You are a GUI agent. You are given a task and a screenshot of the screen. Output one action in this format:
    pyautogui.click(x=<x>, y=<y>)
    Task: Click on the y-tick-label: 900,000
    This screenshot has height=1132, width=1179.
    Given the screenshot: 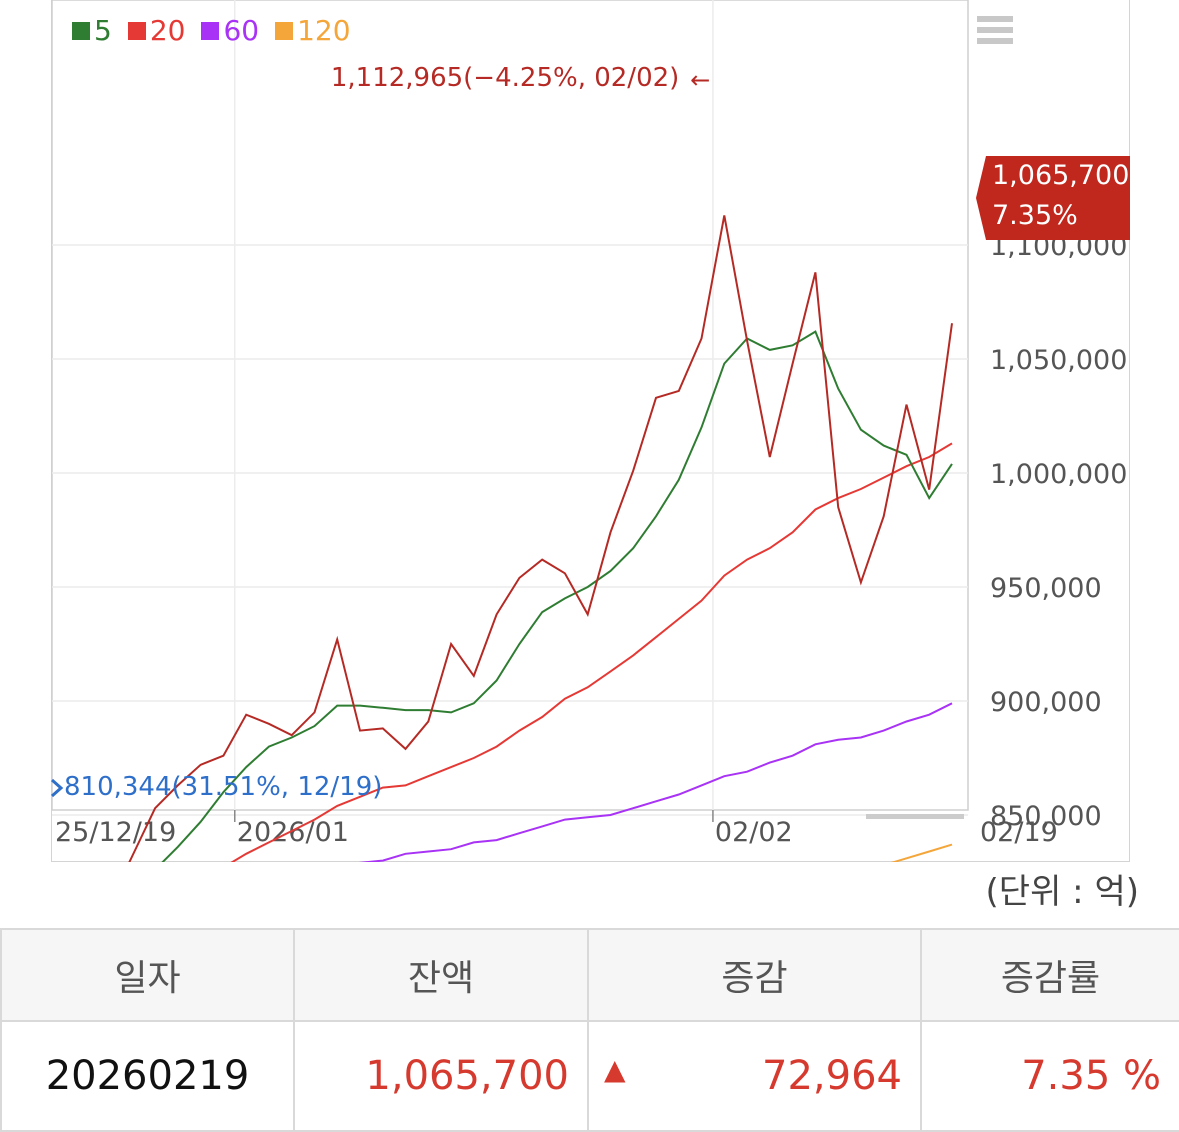 What is the action you would take?
    pyautogui.click(x=1046, y=702)
    